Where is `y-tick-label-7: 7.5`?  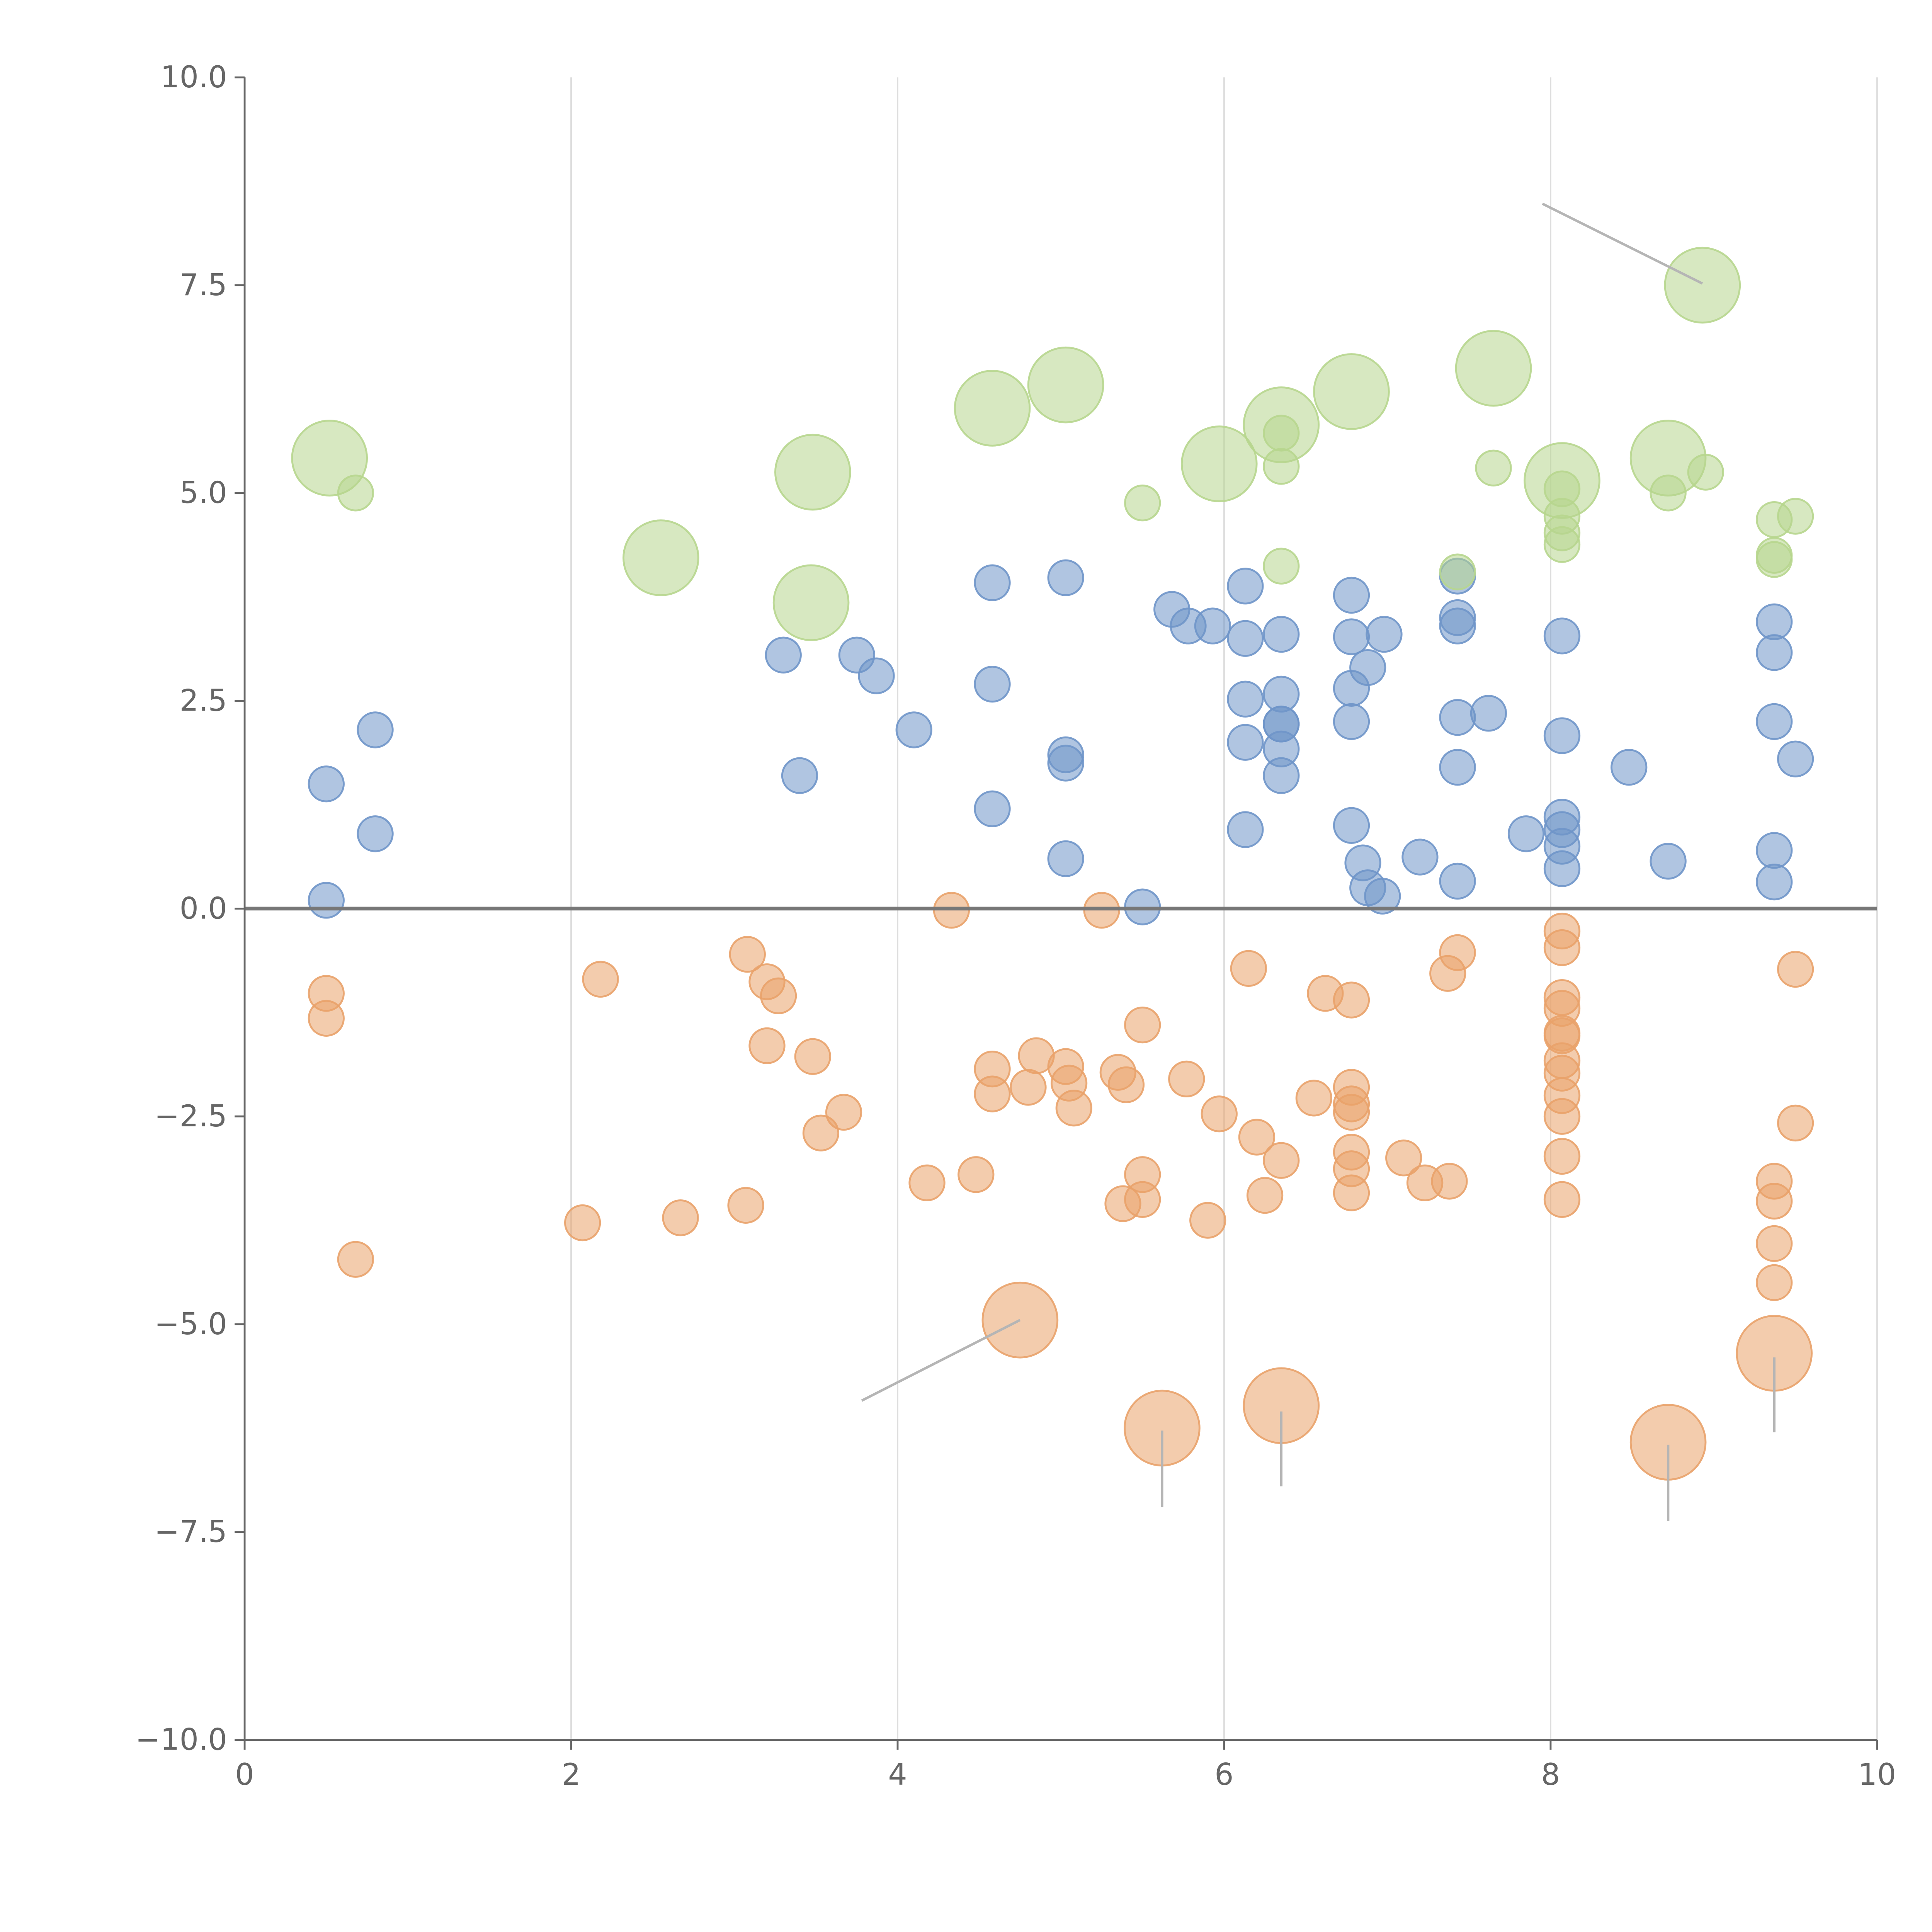
y-tick-label-7: 7.5 is located at coordinates (204, 285).